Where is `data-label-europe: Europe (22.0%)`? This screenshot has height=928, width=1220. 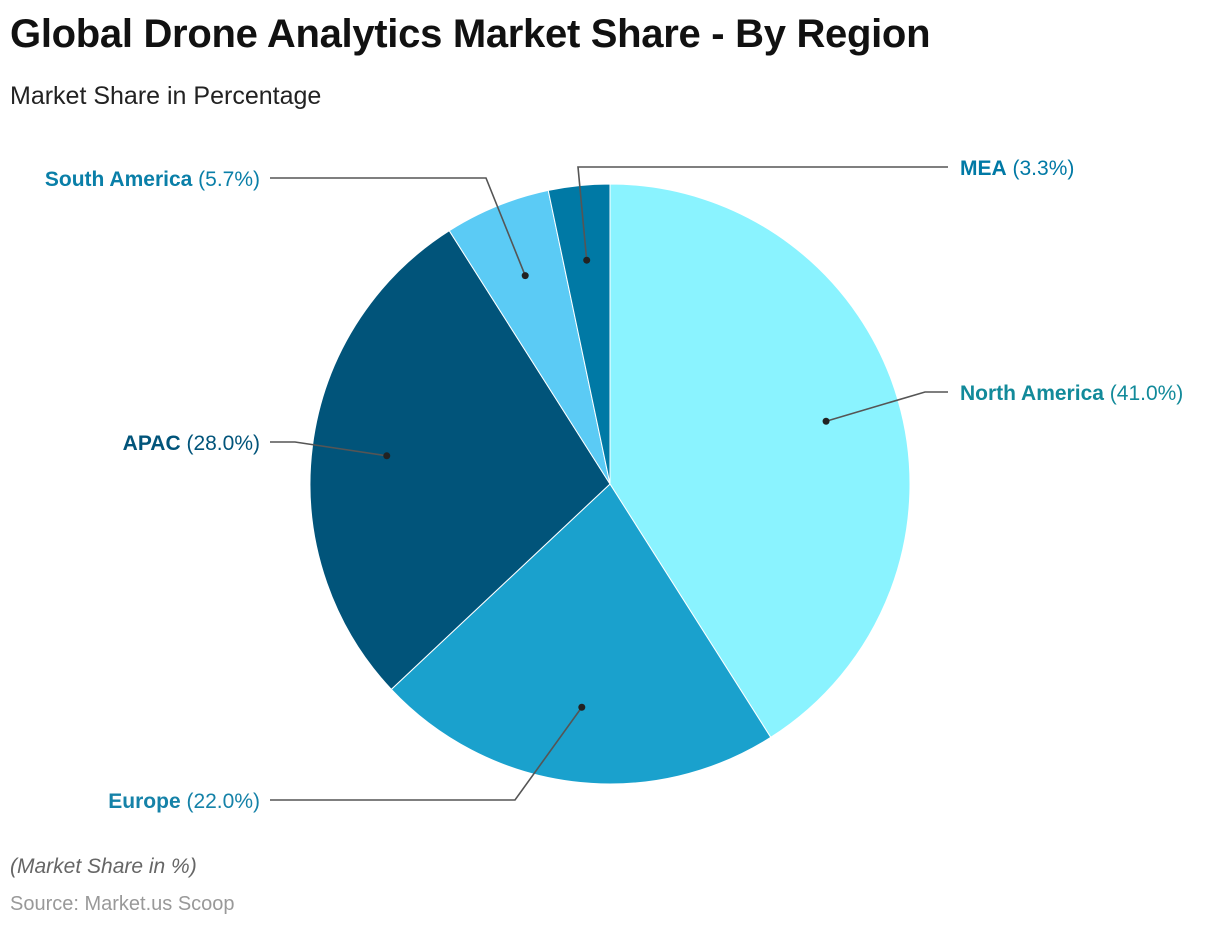
data-label-europe: Europe (22.0%) is located at coordinates (184, 801).